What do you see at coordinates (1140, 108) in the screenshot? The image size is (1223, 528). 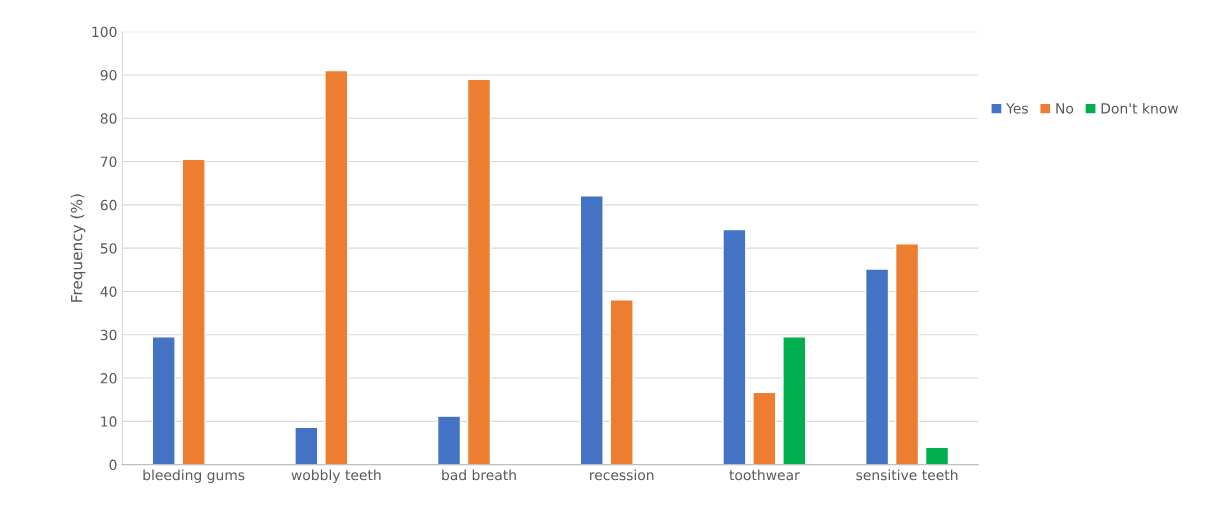 I see `legend-label: Don't know` at bounding box center [1140, 108].